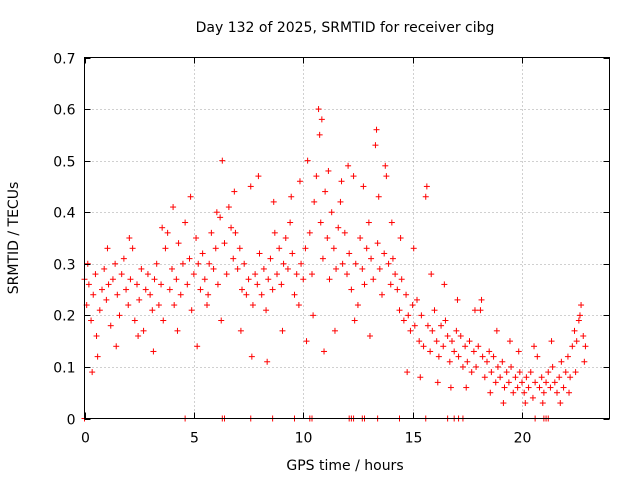 The width and height of the screenshot is (640, 480). What do you see at coordinates (64, 163) in the screenshot?
I see `y-tick-label: 0.5` at bounding box center [64, 163].